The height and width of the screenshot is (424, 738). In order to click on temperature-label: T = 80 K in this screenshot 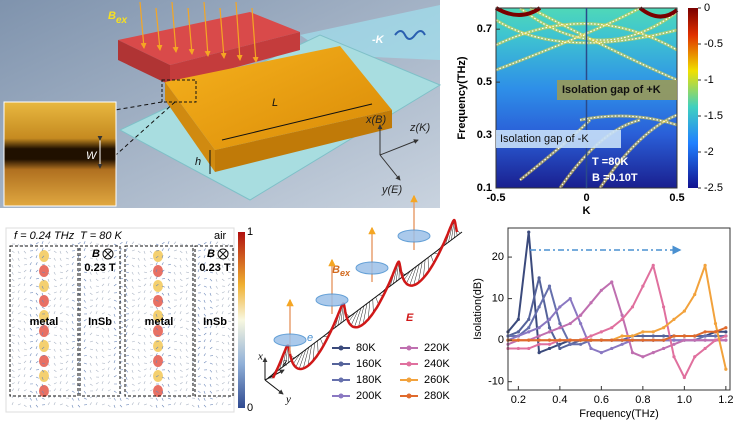, I will do `click(101, 236)`.